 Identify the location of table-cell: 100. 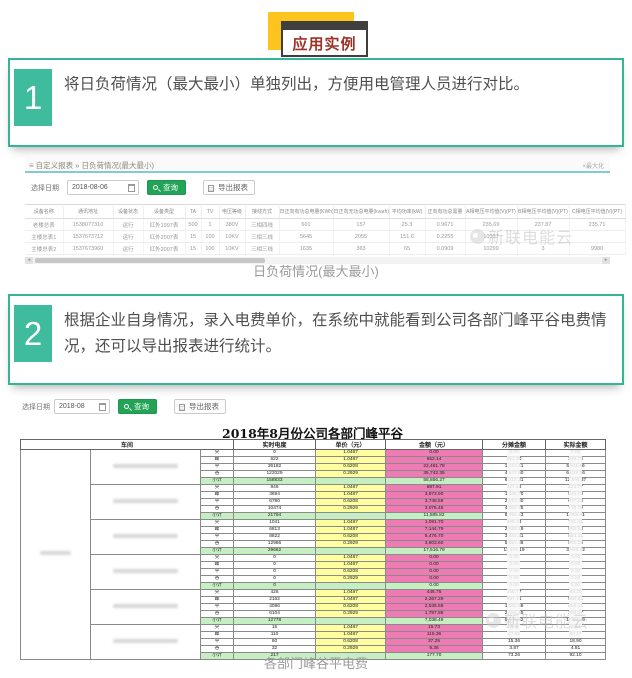
(210, 248).